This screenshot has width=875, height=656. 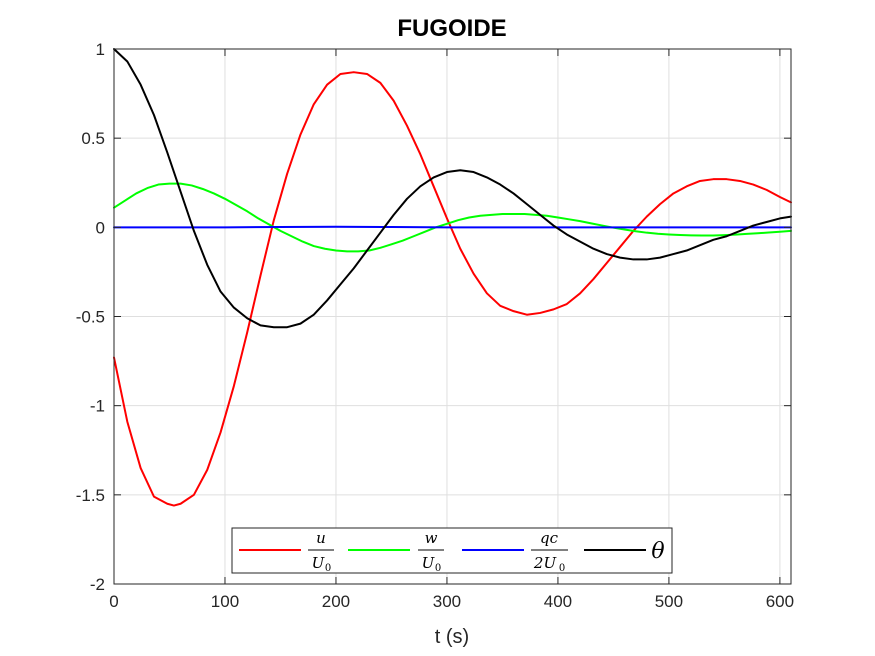 What do you see at coordinates (113, 601) in the screenshot?
I see `x-tick-label-0: 0` at bounding box center [113, 601].